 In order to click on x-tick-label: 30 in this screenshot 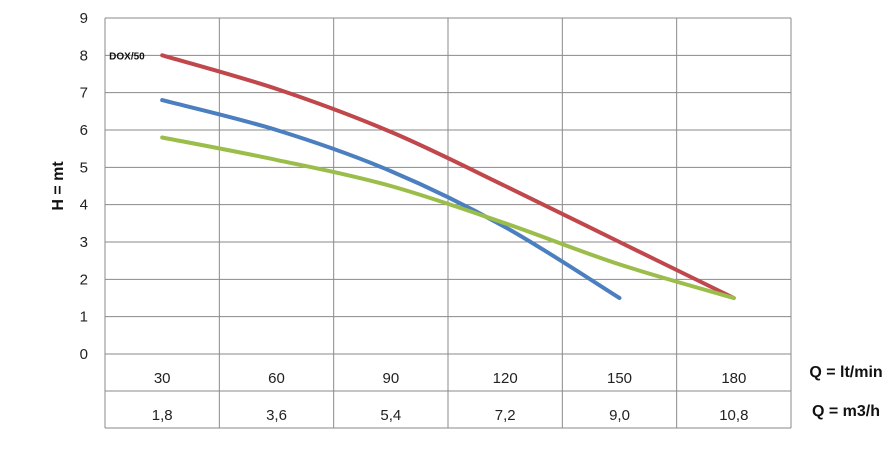, I will do `click(162, 378)`.